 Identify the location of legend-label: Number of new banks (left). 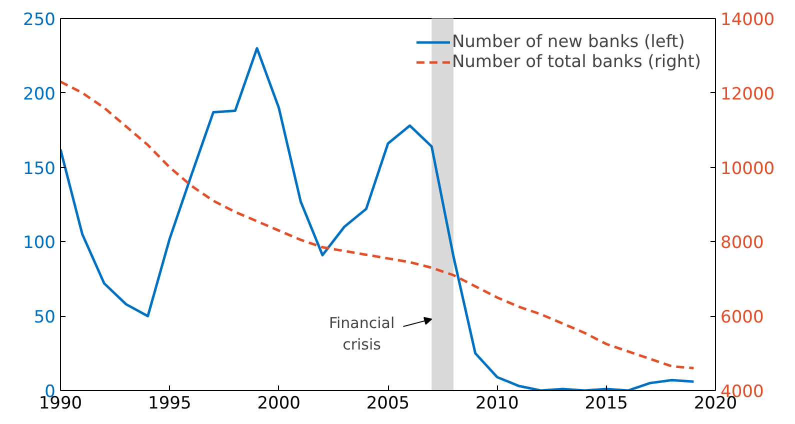
(568, 42).